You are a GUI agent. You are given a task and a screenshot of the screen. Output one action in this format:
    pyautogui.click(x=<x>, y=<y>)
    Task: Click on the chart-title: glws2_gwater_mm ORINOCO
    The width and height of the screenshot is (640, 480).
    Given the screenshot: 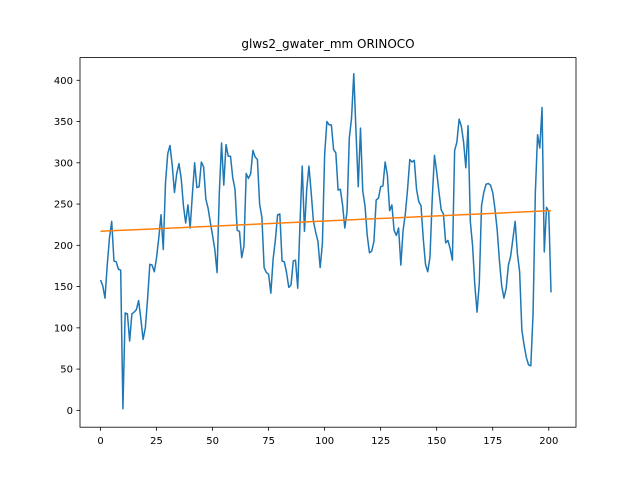 What is the action you would take?
    pyautogui.click(x=327, y=44)
    